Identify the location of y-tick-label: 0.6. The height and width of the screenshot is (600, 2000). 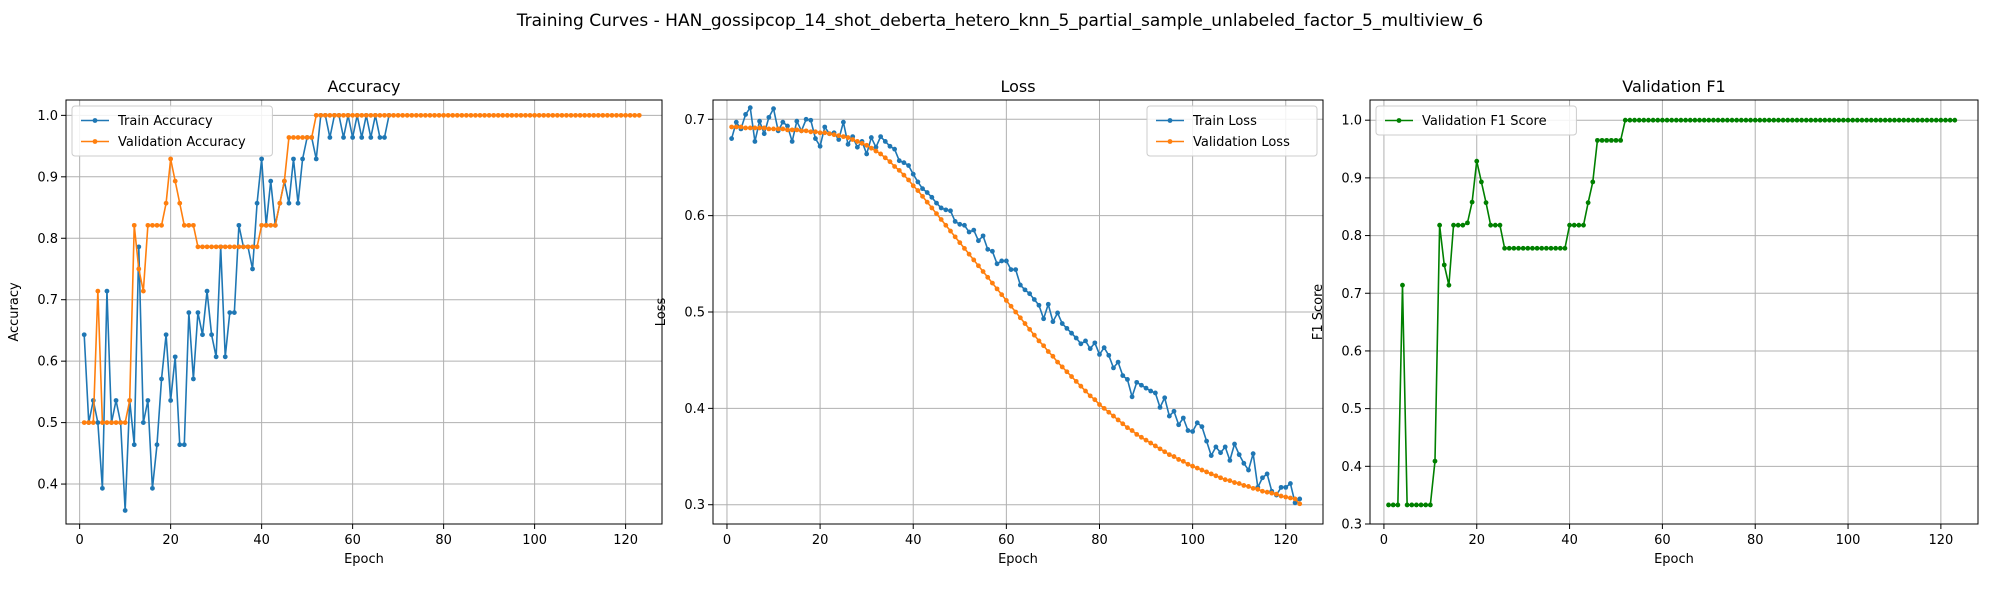
(47, 362).